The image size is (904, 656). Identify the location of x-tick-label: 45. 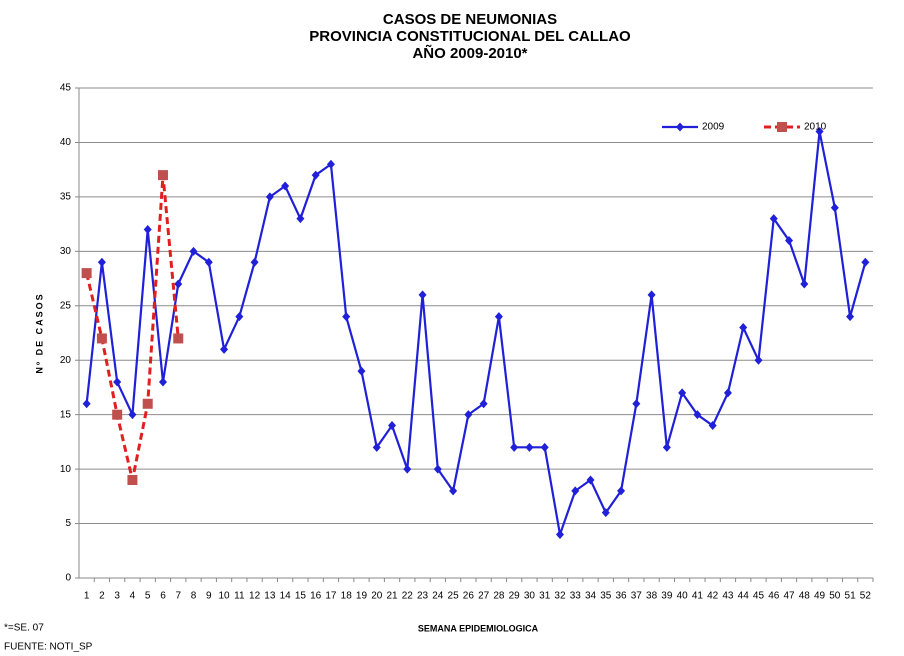
(759, 596).